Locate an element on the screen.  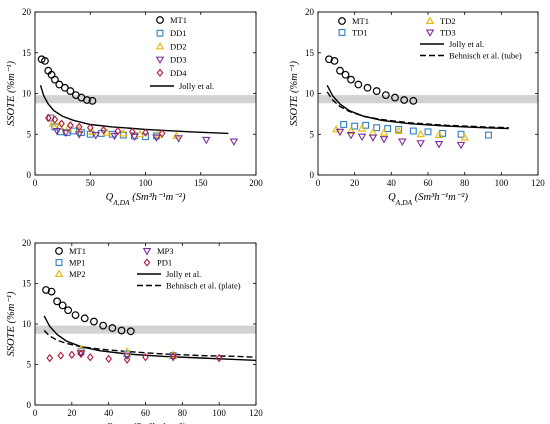
data-point-mp3 is located at coordinates (127, 356).